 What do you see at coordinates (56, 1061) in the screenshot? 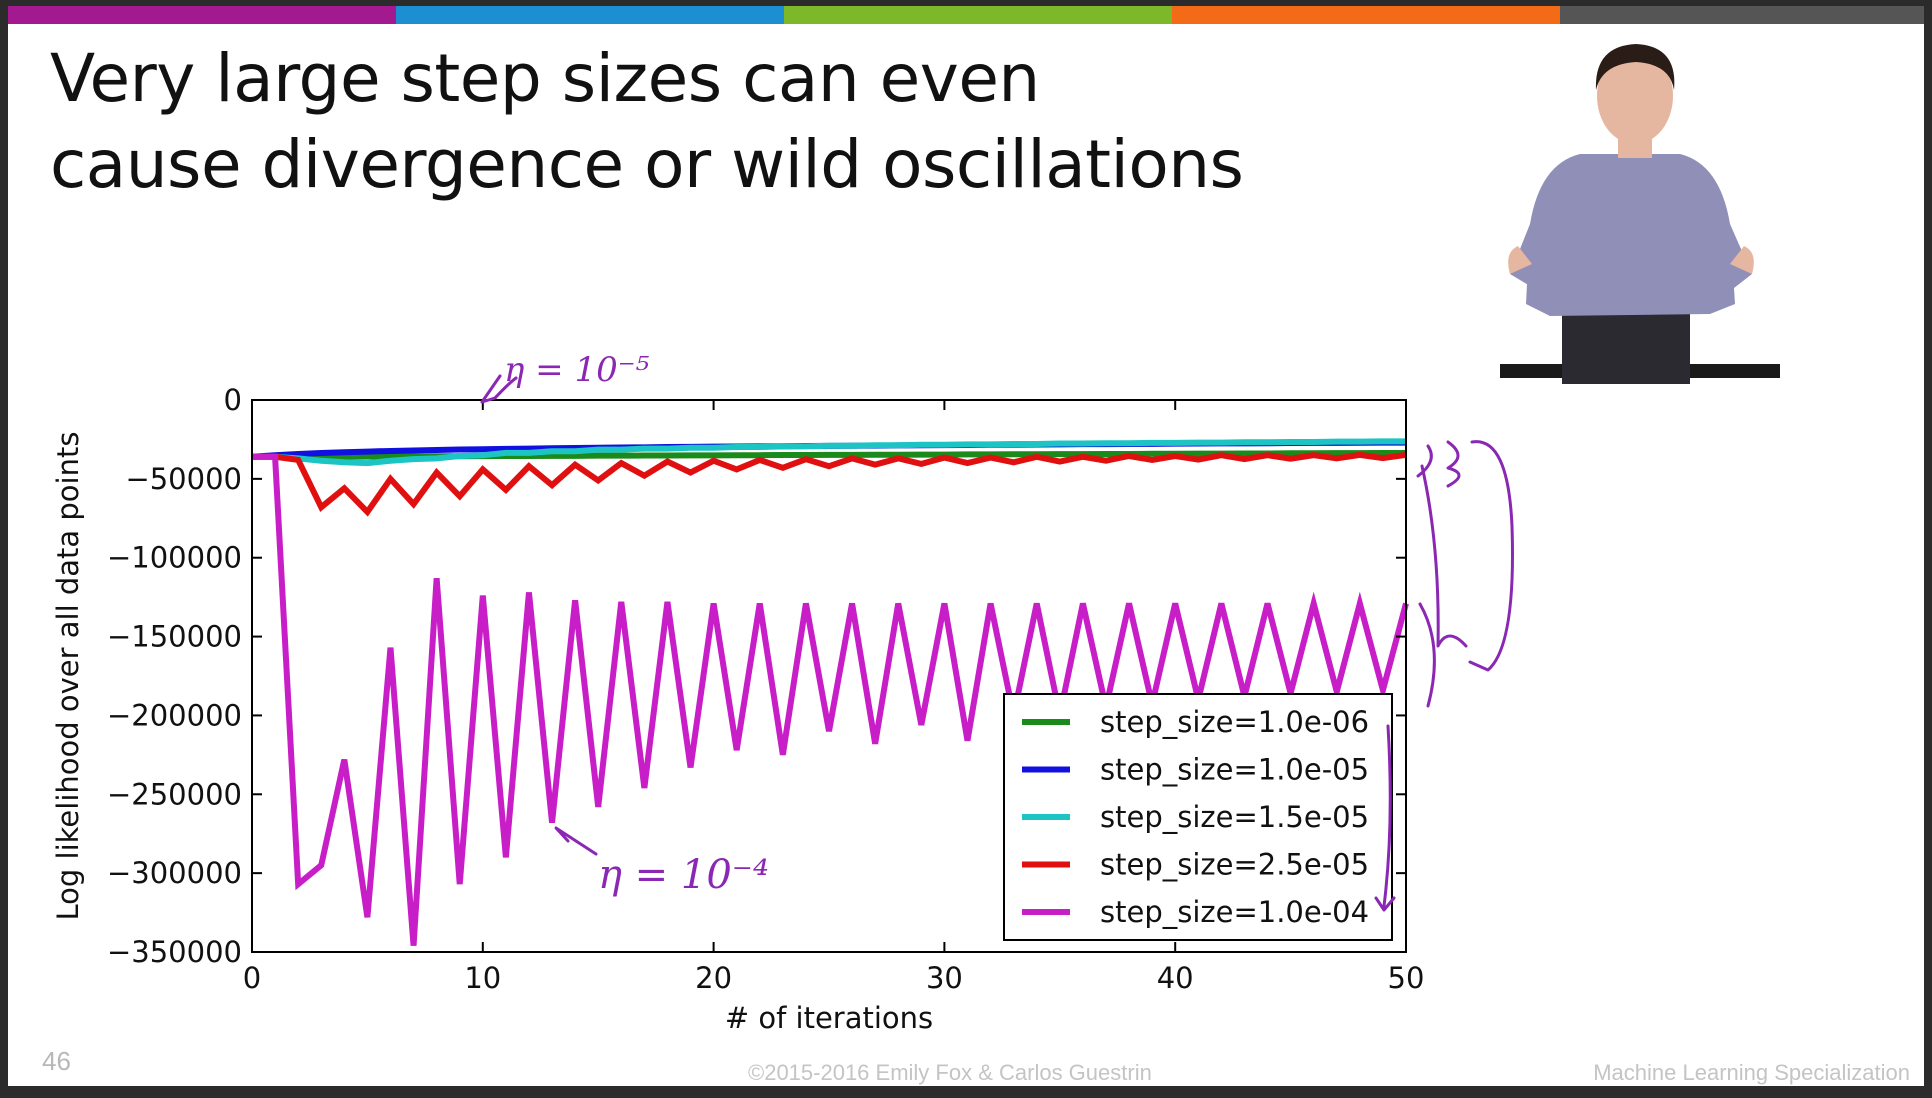
I see `slide-number: 46` at bounding box center [56, 1061].